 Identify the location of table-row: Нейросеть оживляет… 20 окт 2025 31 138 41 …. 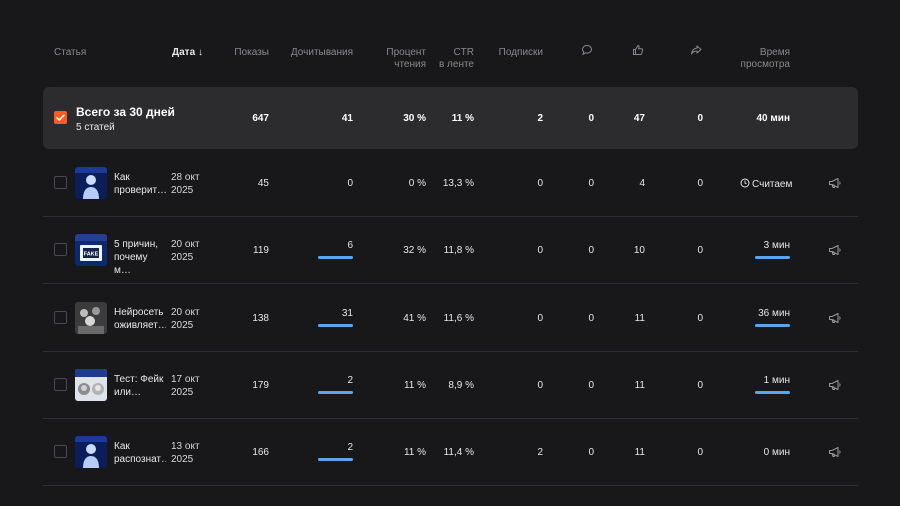
(450, 318).